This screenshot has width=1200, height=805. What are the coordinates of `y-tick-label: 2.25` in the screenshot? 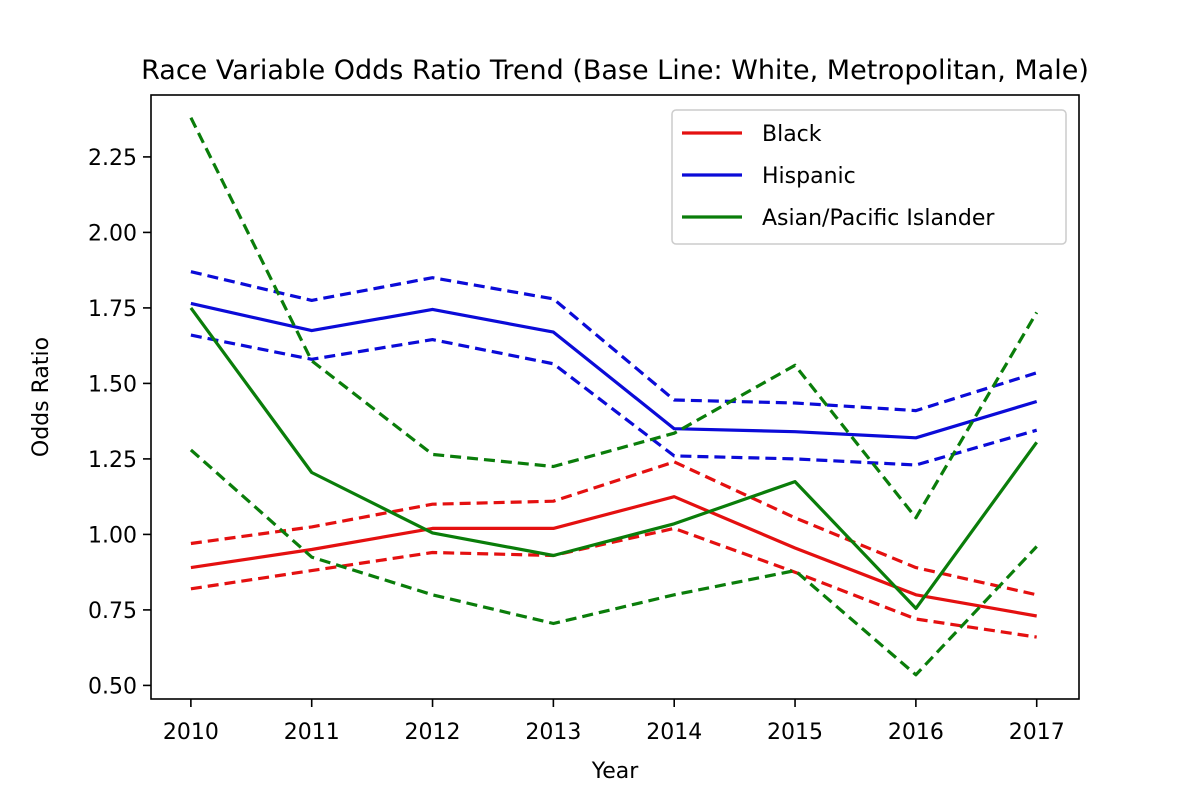 It's located at (112, 158).